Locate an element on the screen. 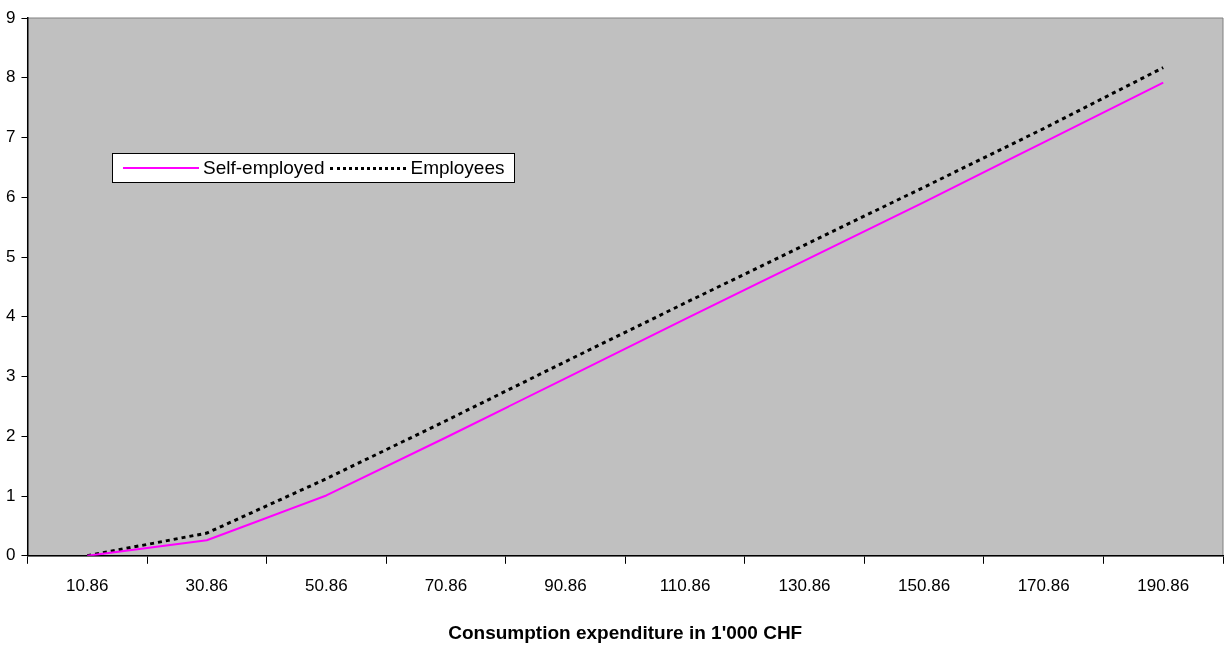 This screenshot has height=654, width=1232. y-tick-label: 2 is located at coordinates (10, 435).